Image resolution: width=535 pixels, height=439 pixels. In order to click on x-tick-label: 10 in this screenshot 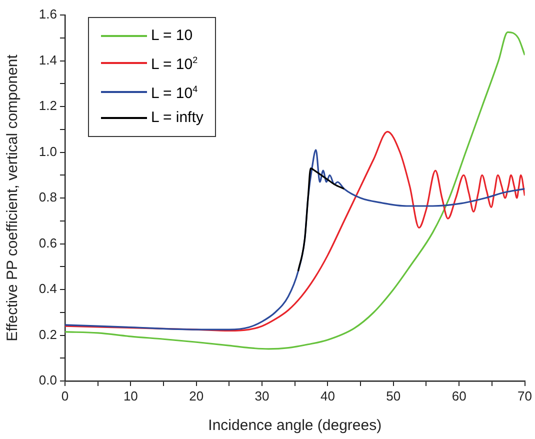, I will do `click(130, 396)`.